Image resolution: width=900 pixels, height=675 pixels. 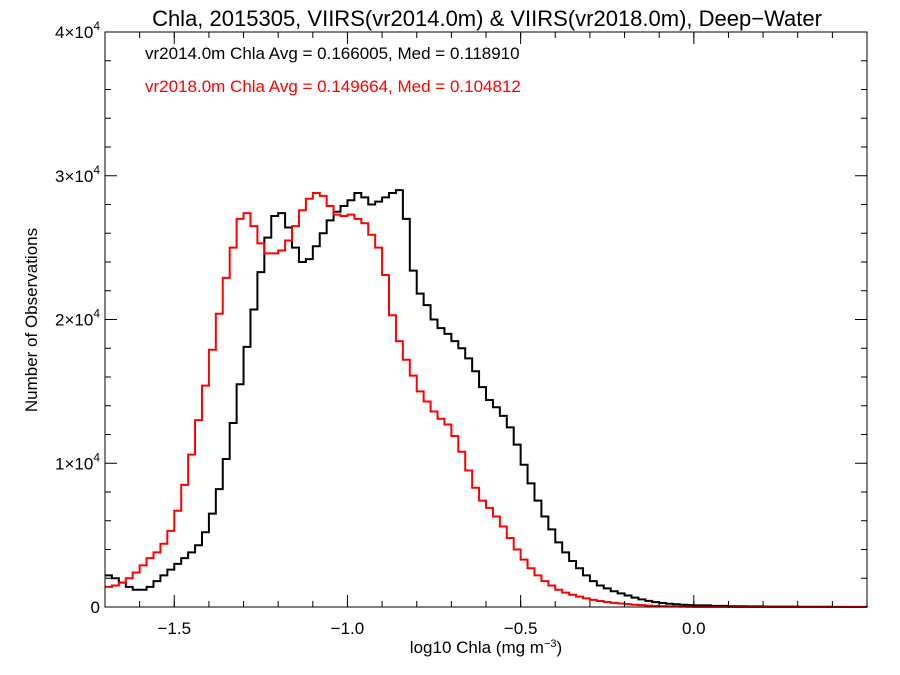 What do you see at coordinates (77, 318) in the screenshot?
I see `y-tick-label: 2×10⁴` at bounding box center [77, 318].